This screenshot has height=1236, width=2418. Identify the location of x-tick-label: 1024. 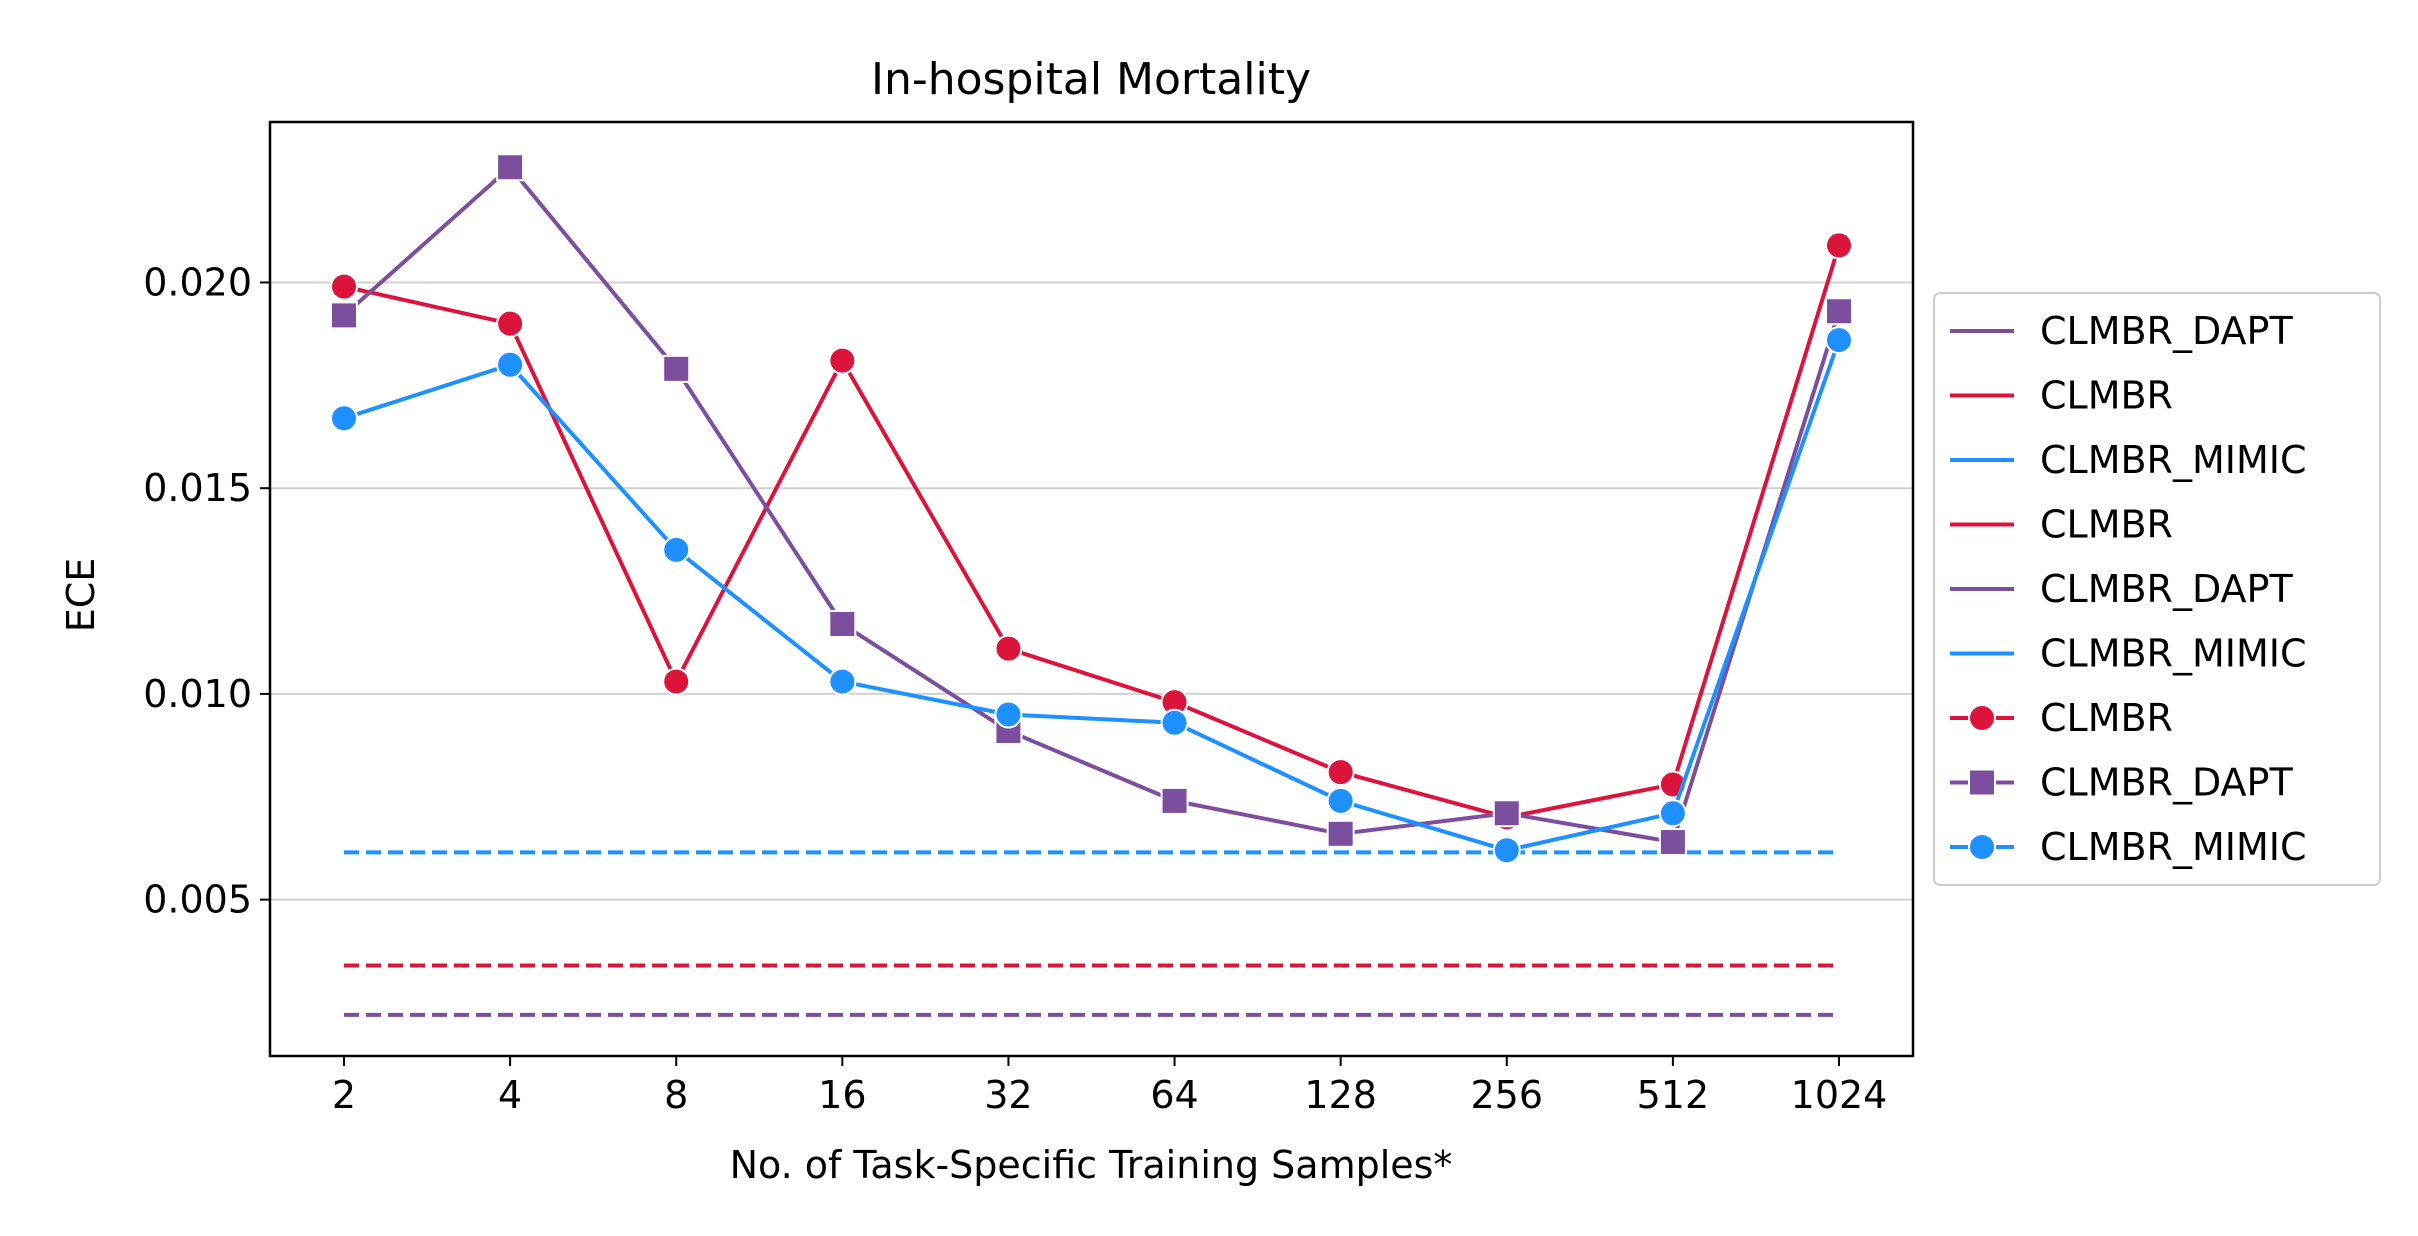
(1839, 1095).